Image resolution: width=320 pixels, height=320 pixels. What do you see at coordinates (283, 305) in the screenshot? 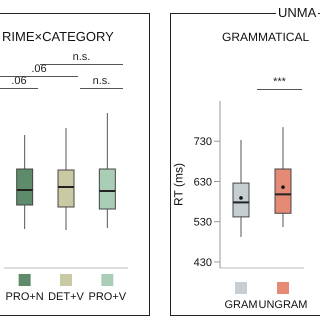
I see `x-tick-label: UNGRAM` at bounding box center [283, 305].